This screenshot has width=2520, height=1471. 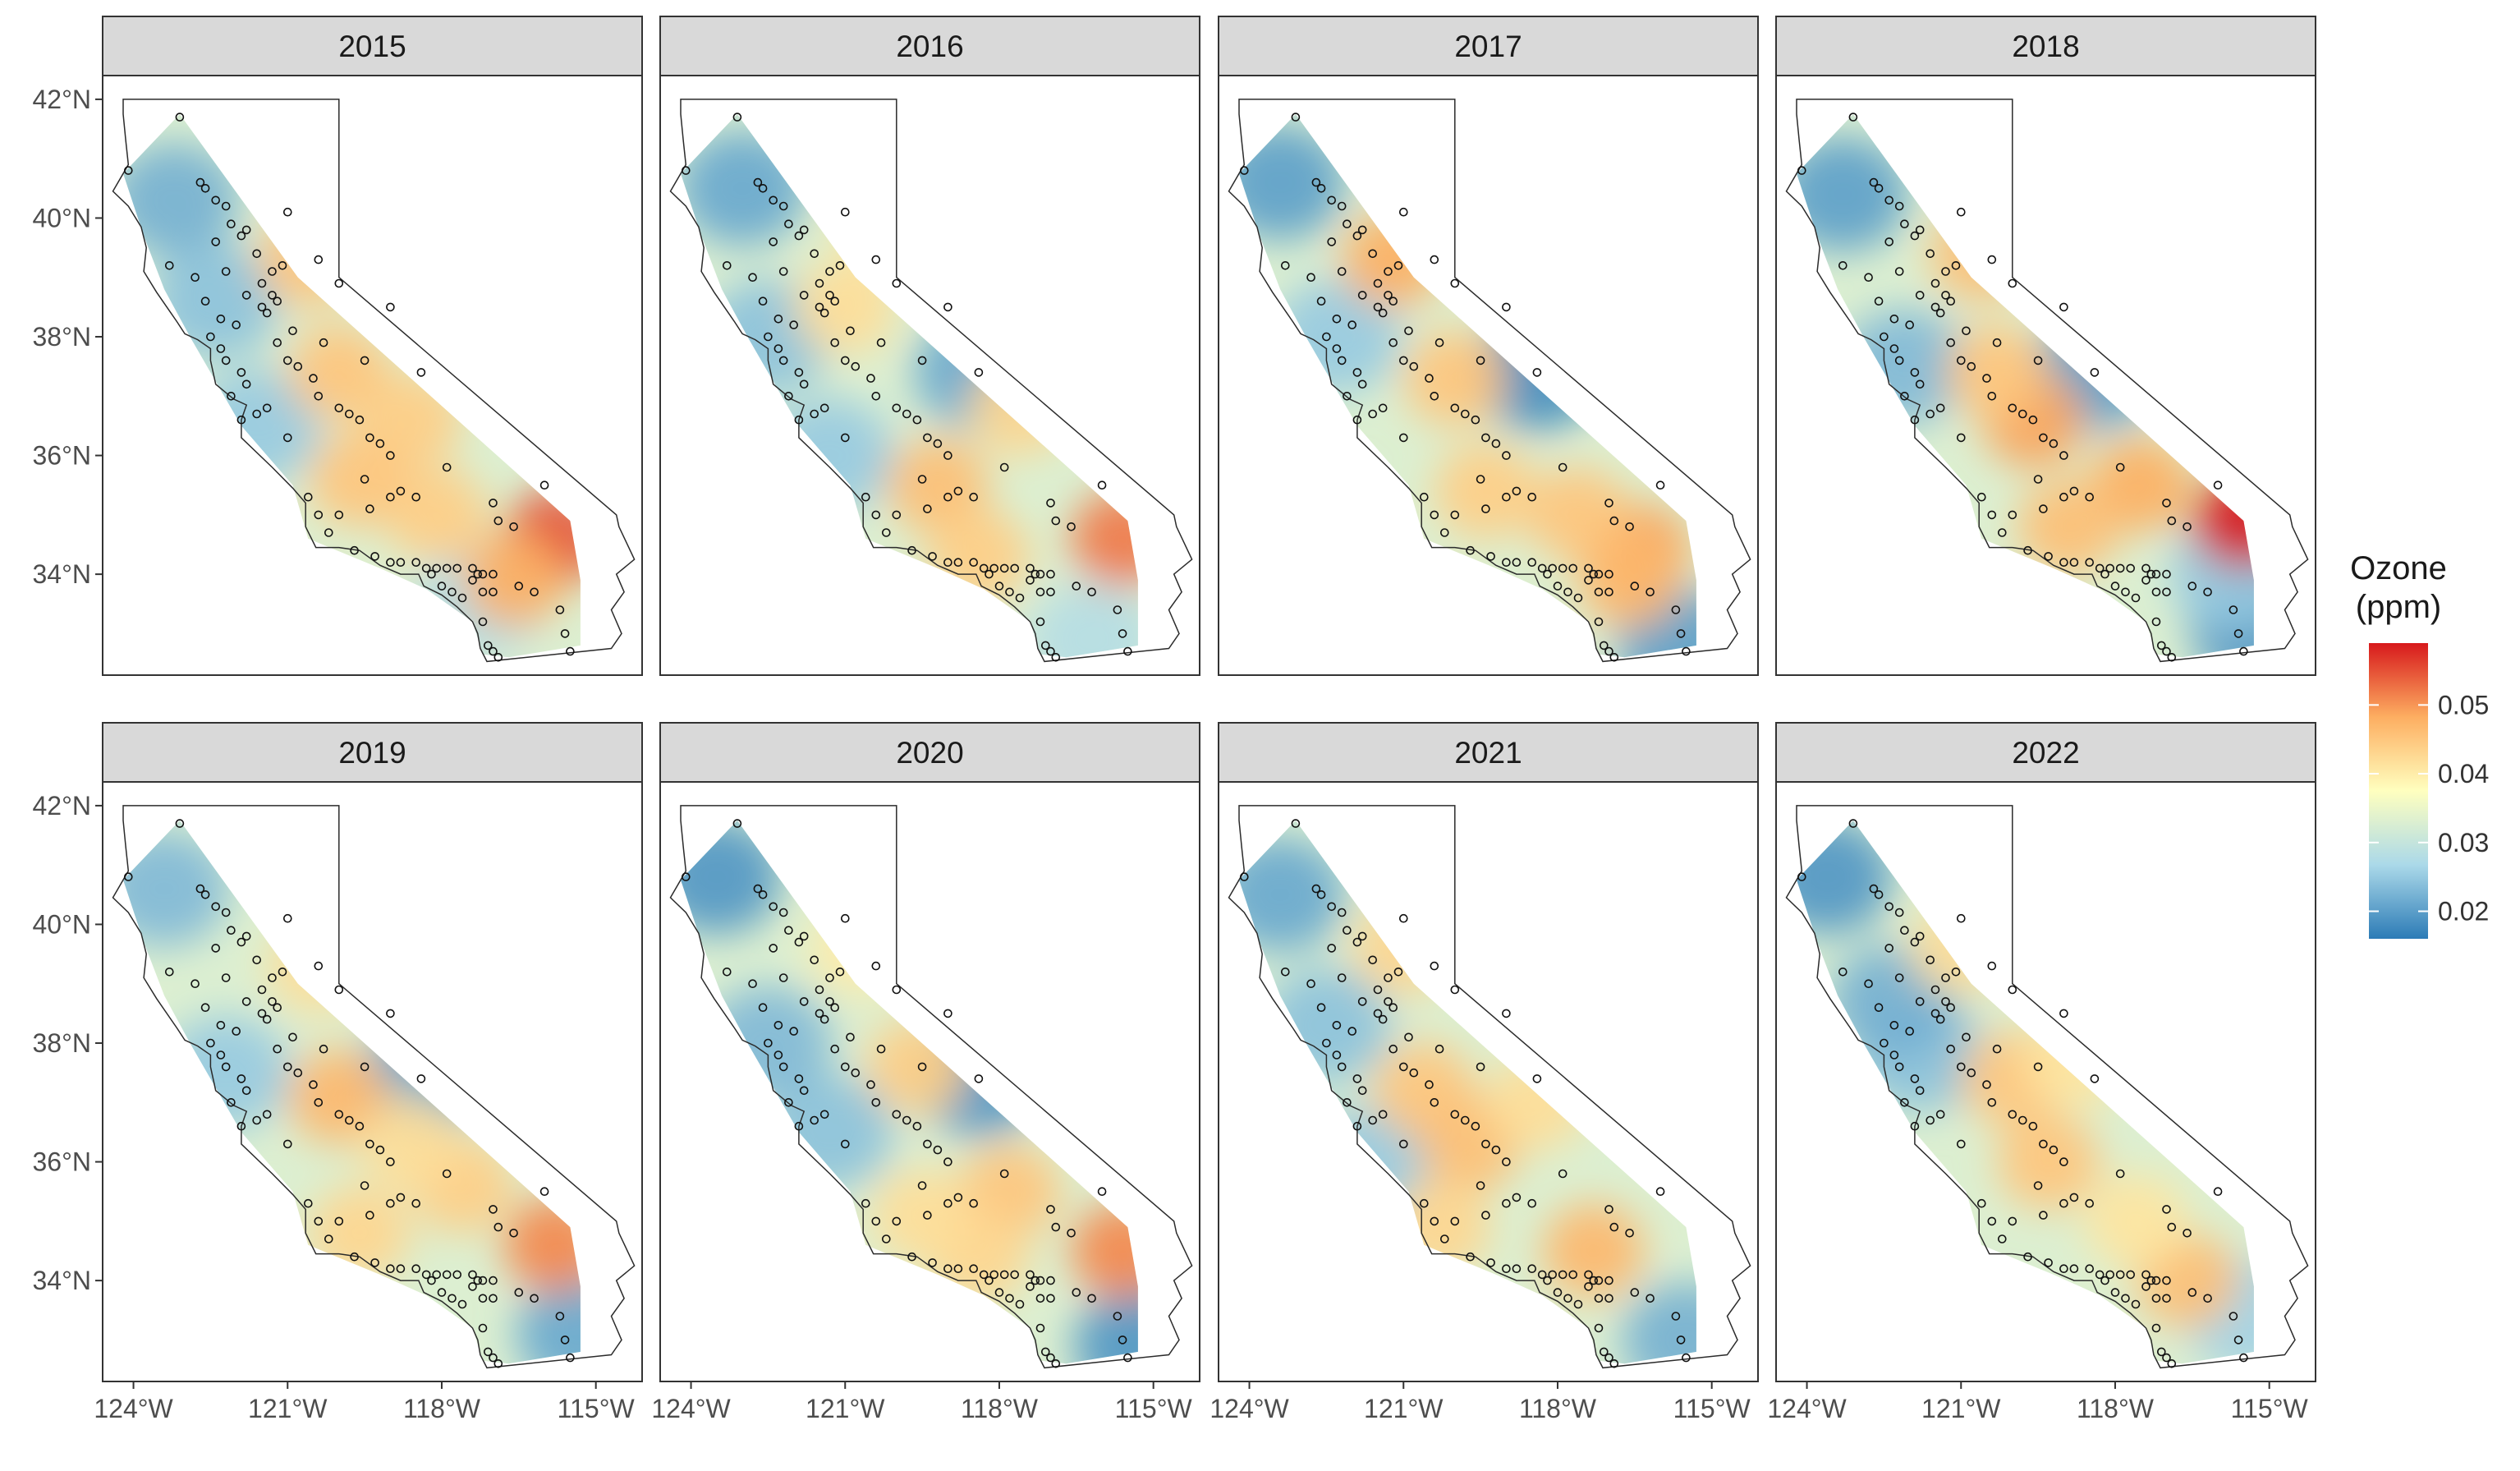 I want to click on legend-tick-label: 0.02, so click(x=2463, y=912).